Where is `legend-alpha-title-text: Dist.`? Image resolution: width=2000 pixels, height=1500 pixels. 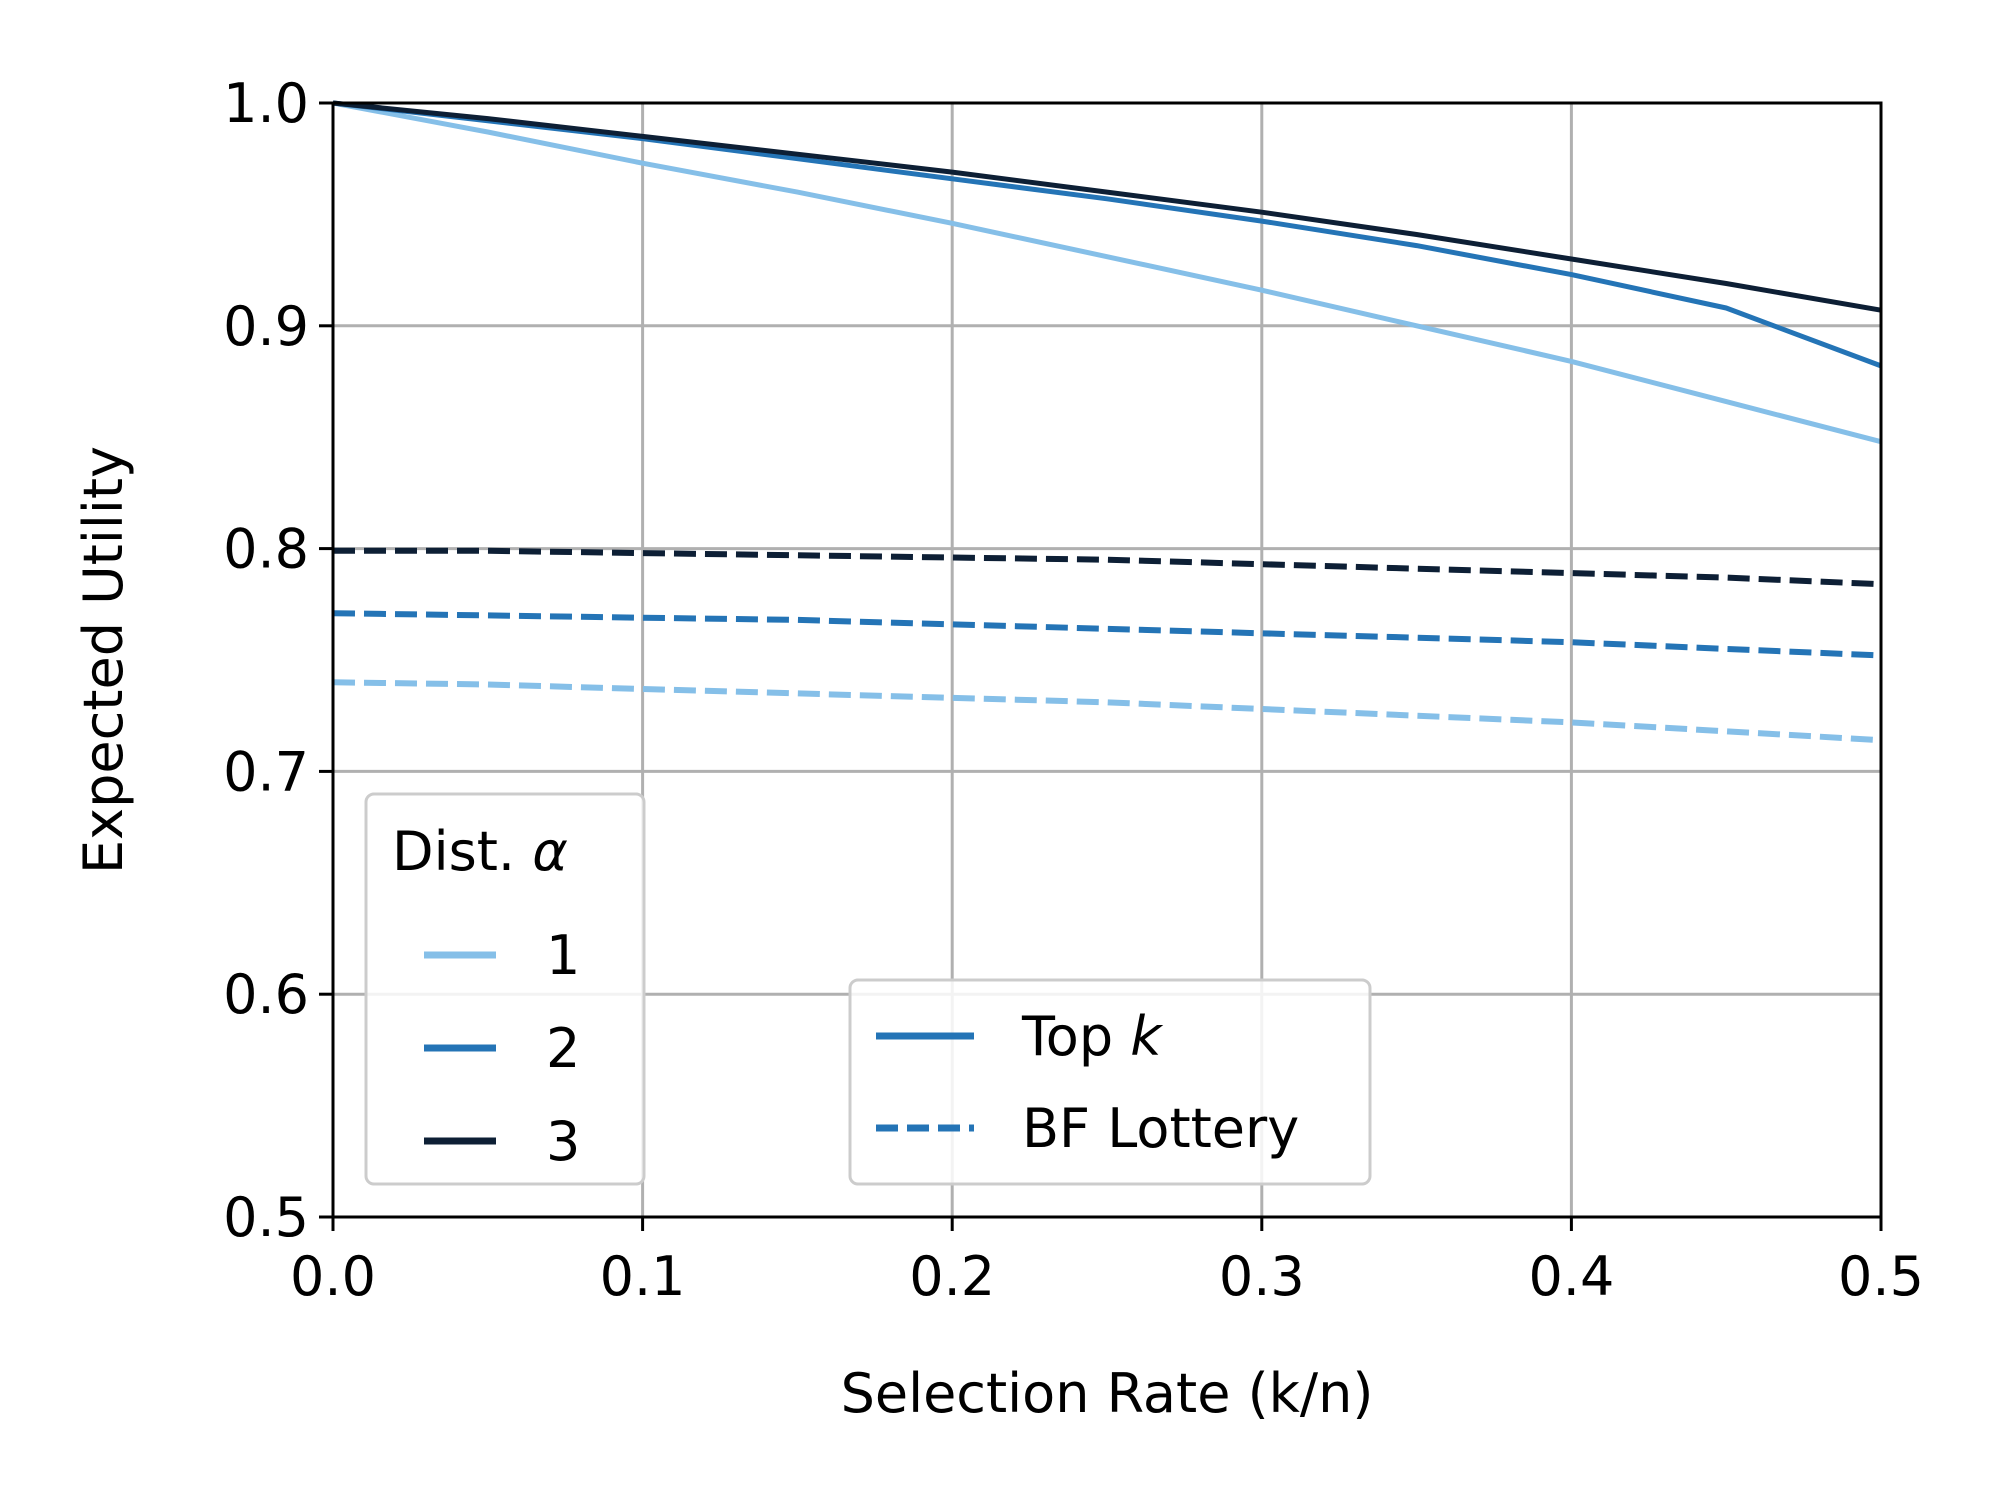 legend-alpha-title-text: Dist. is located at coordinates (462, 851).